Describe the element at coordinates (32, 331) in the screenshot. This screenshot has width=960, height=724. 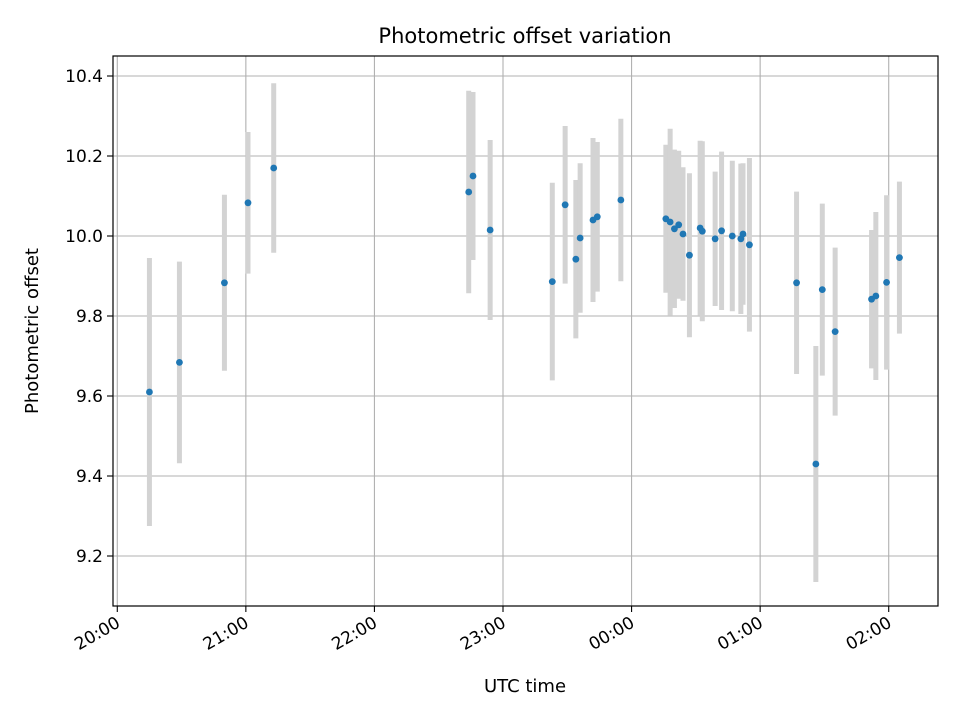
I see `y-axis-label: Photometric offset` at that location.